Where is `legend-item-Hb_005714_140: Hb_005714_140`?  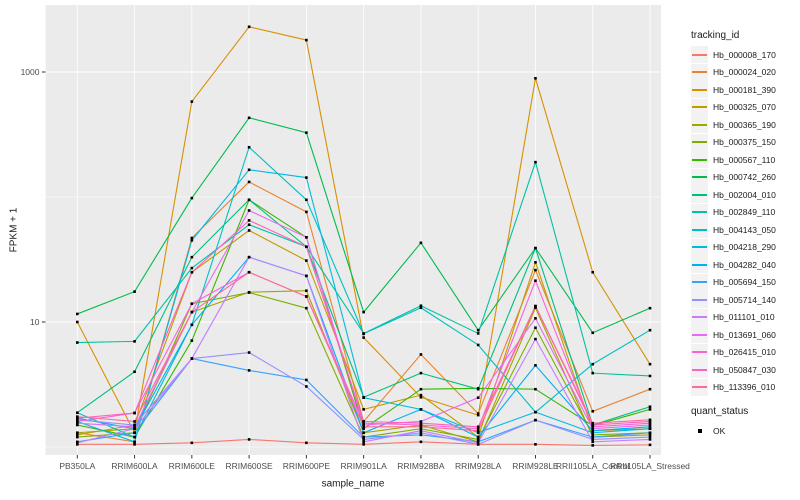 legend-item-Hb_005714_140: Hb_005714_140 is located at coordinates (745, 300).